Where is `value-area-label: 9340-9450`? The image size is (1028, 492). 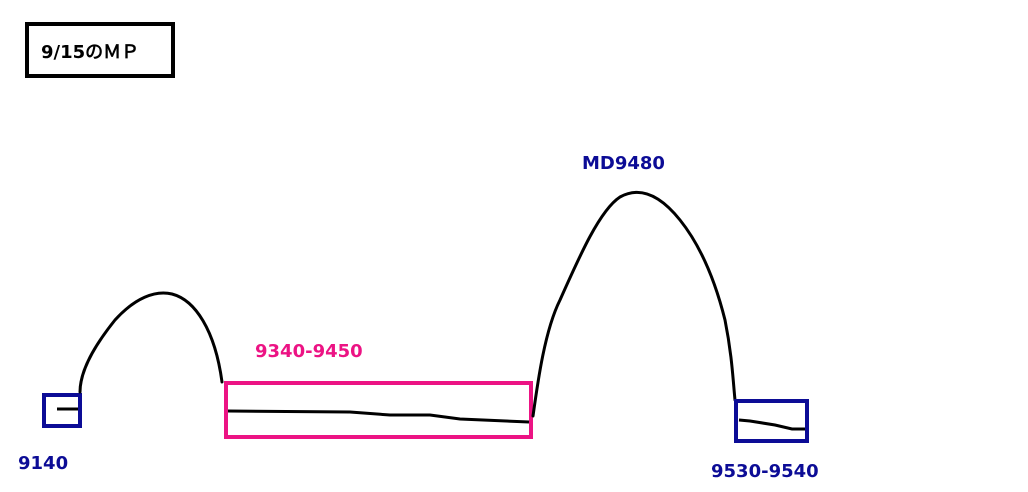
value-area-label: 9340-9450 is located at coordinates (309, 351).